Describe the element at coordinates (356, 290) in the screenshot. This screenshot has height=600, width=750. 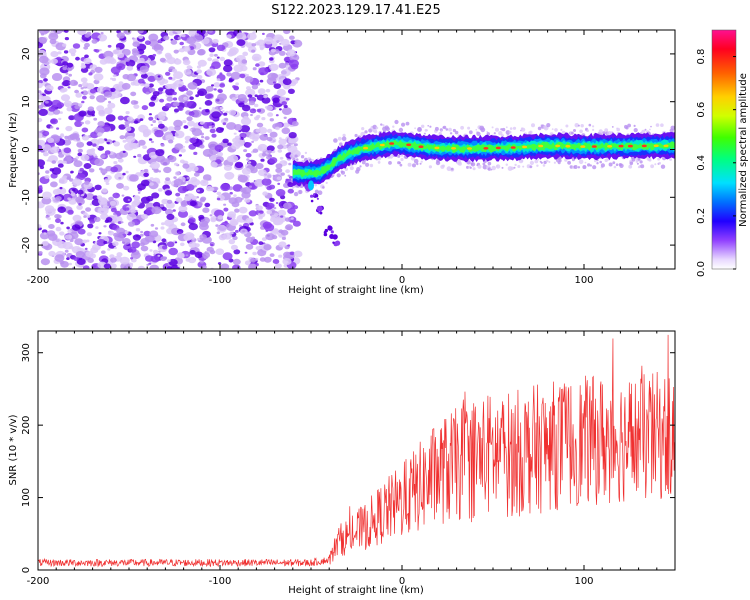
I see `spectrogram-x-axis-label: Height of straight line (km)` at that location.